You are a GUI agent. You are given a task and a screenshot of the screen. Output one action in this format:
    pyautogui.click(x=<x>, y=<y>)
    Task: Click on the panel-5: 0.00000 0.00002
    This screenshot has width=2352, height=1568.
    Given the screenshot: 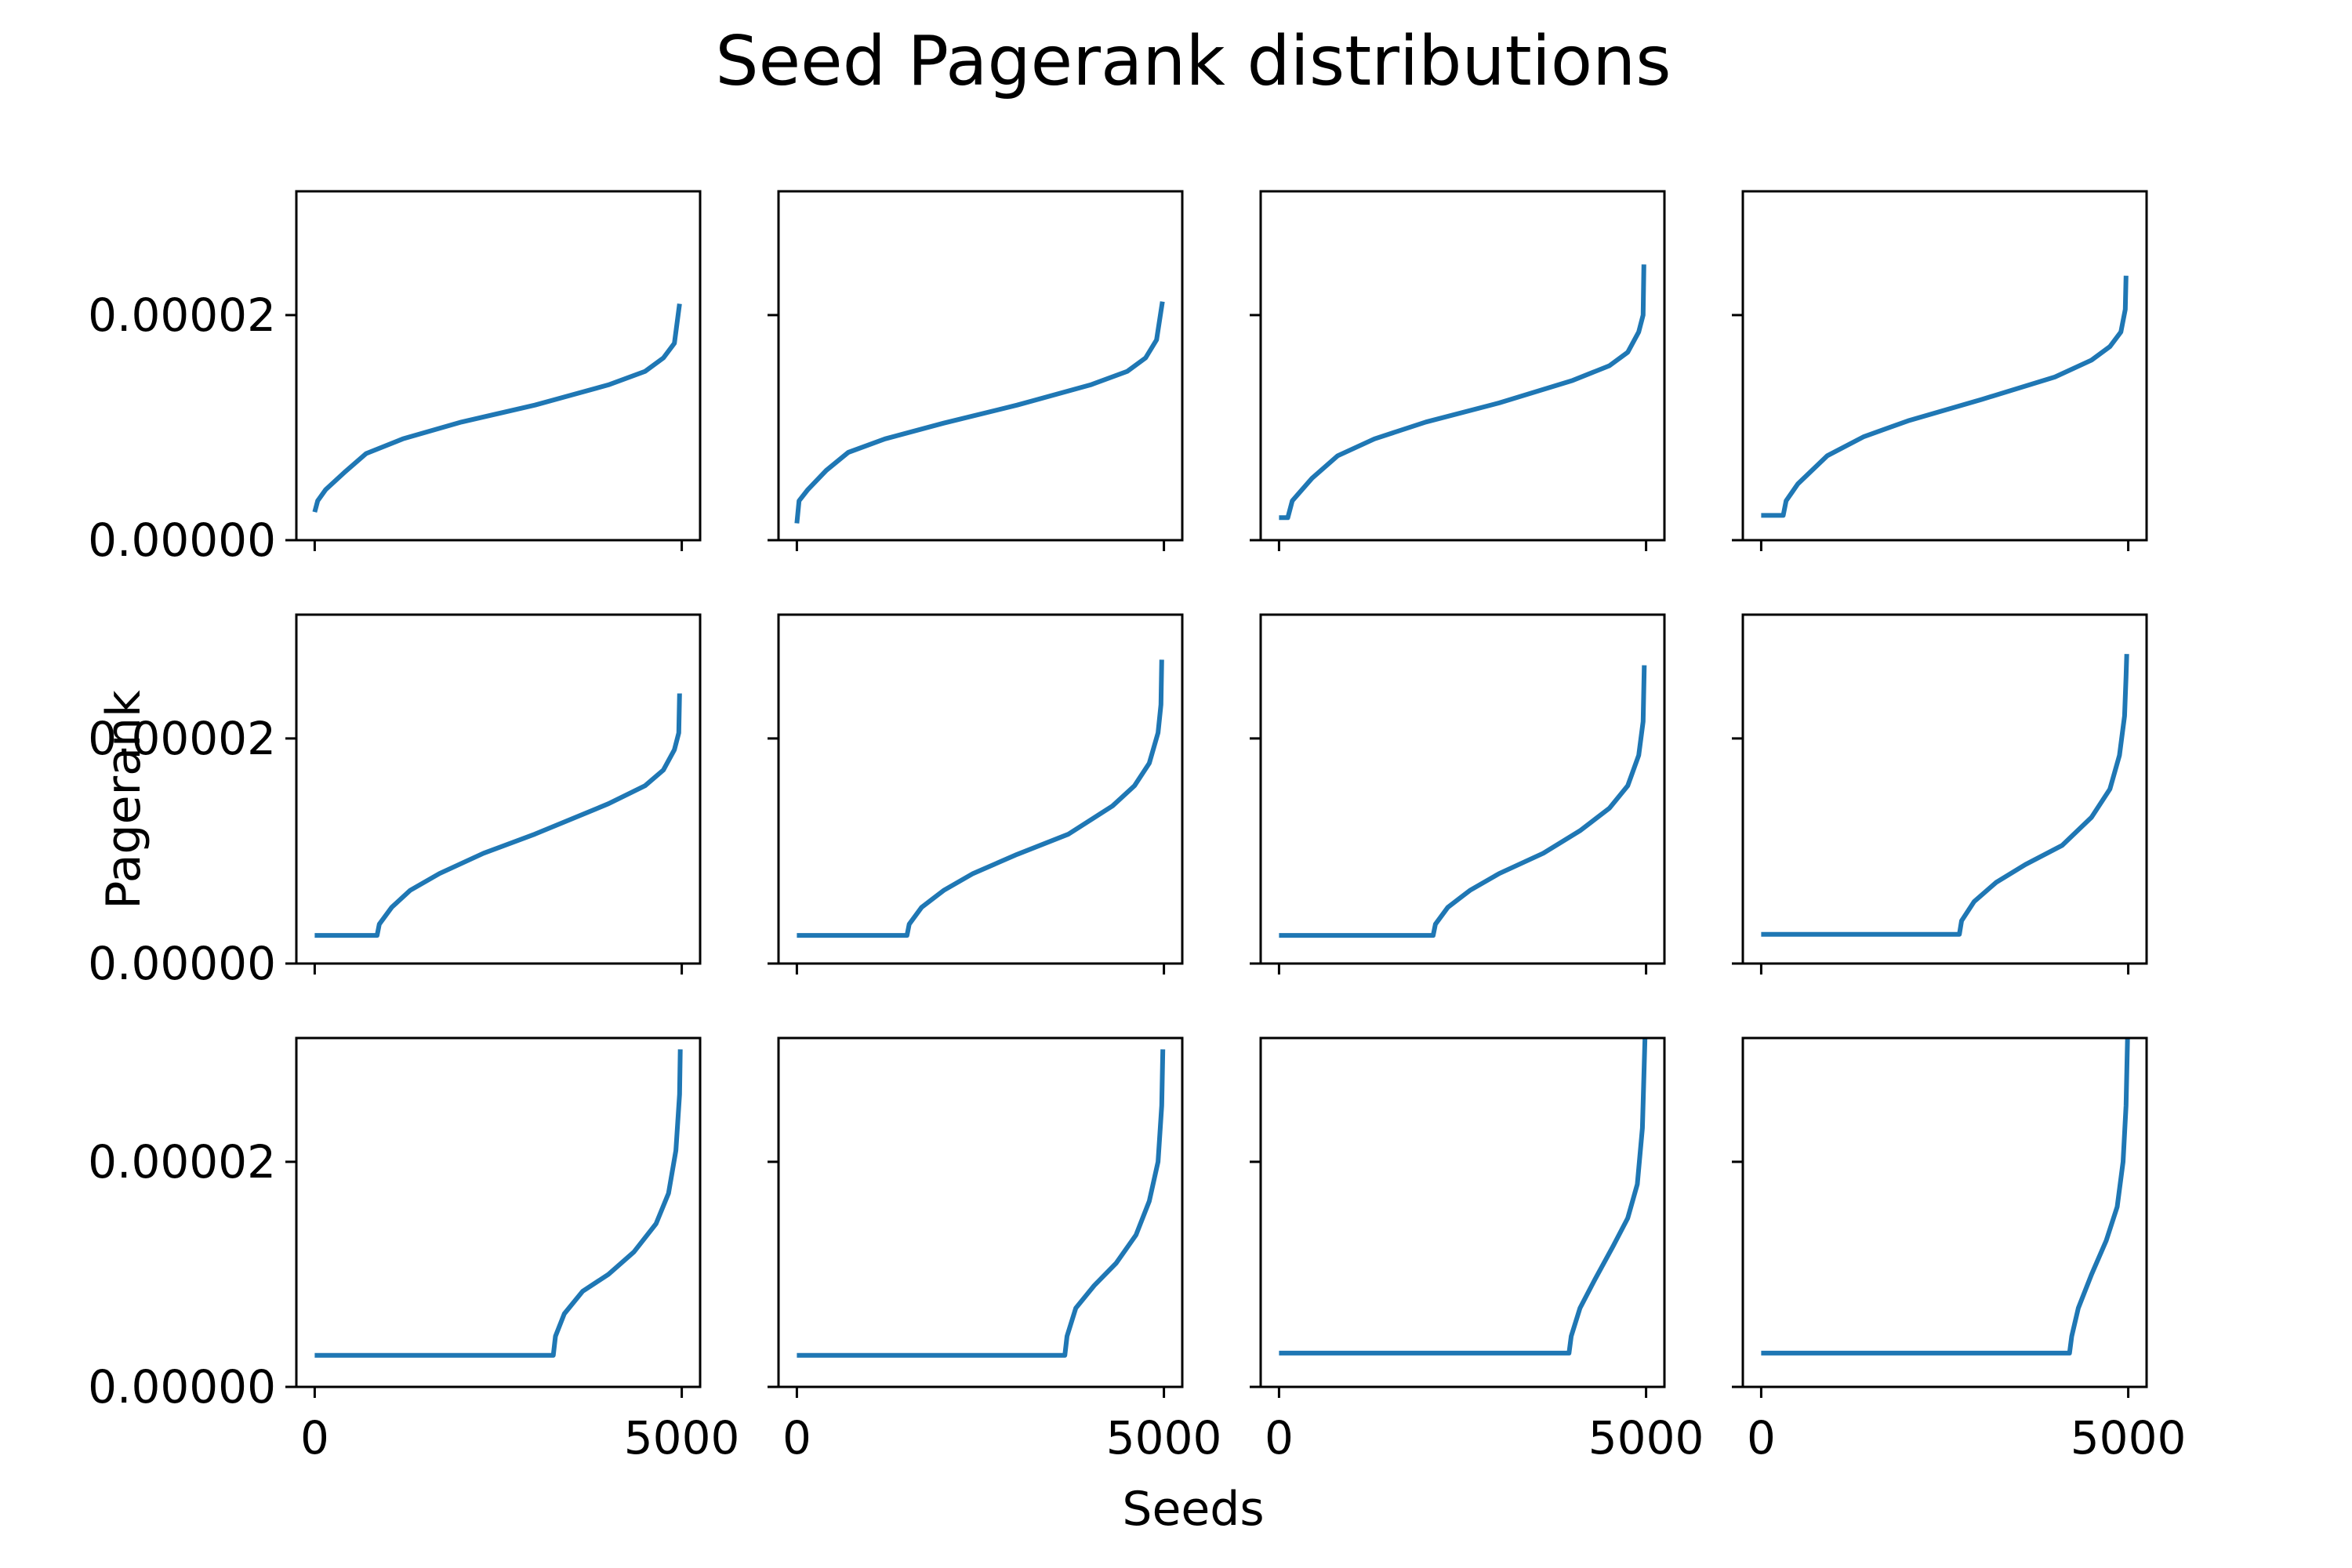 What is the action you would take?
    pyautogui.click(x=395, y=801)
    